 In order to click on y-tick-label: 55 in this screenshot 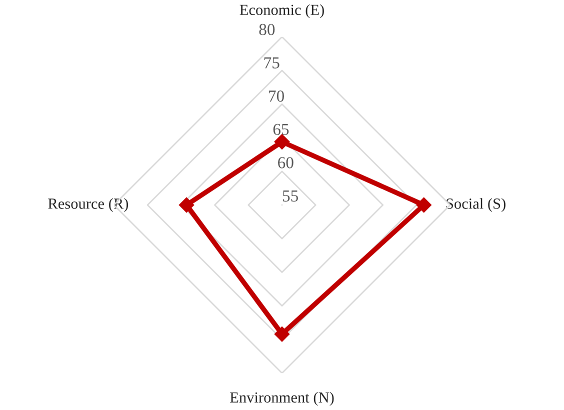, I will do `click(290, 196)`.